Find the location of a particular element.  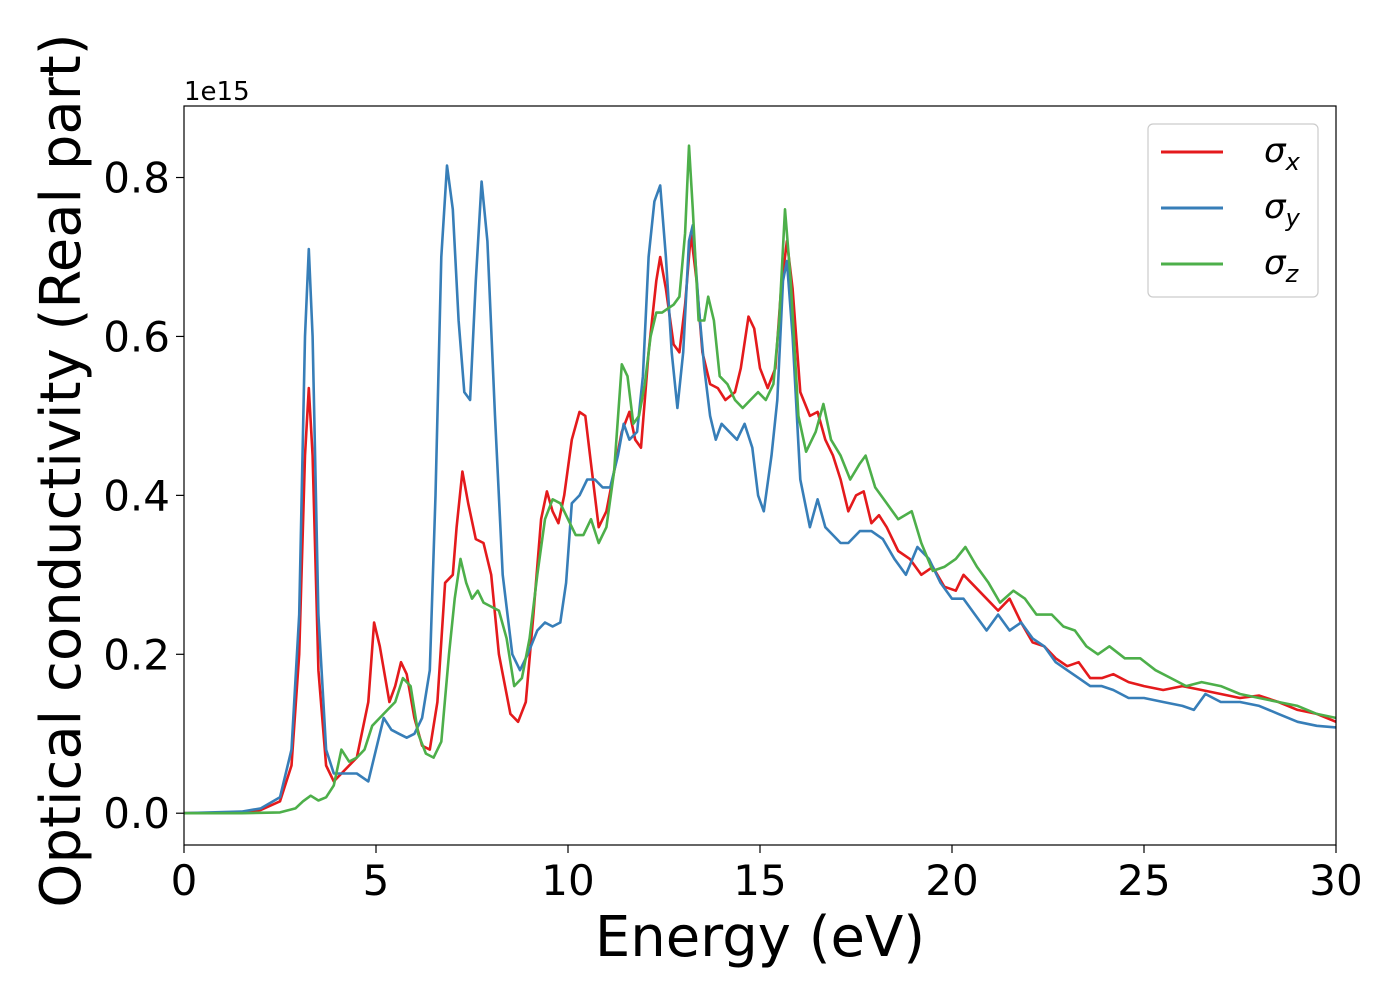

legend-subscript: z is located at coordinates (1292, 274).